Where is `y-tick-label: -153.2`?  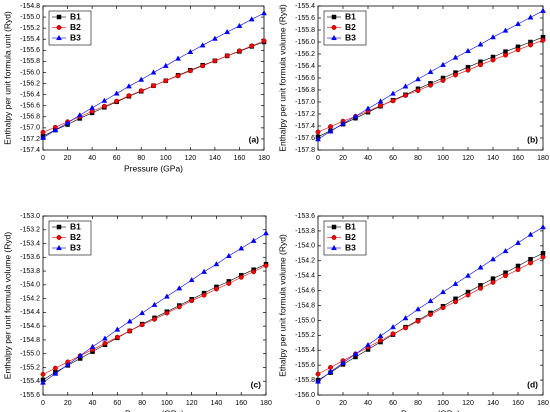 y-tick-label: -153.2 is located at coordinates (30, 230).